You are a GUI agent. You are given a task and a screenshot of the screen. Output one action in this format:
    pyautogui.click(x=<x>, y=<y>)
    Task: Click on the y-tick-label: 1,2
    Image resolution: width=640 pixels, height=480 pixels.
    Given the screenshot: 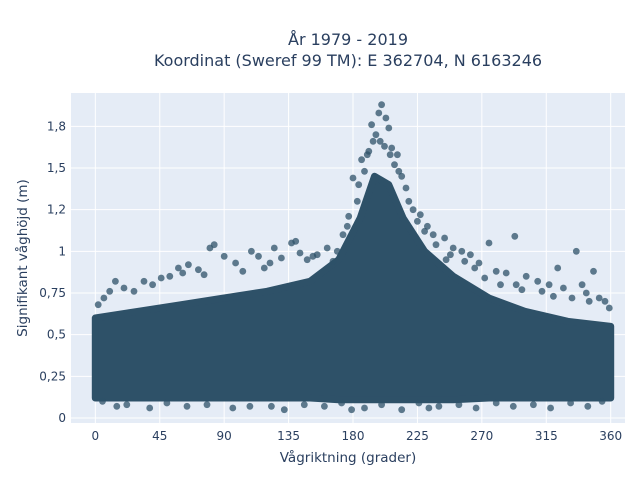 What is the action you would take?
    pyautogui.click(x=56, y=210)
    